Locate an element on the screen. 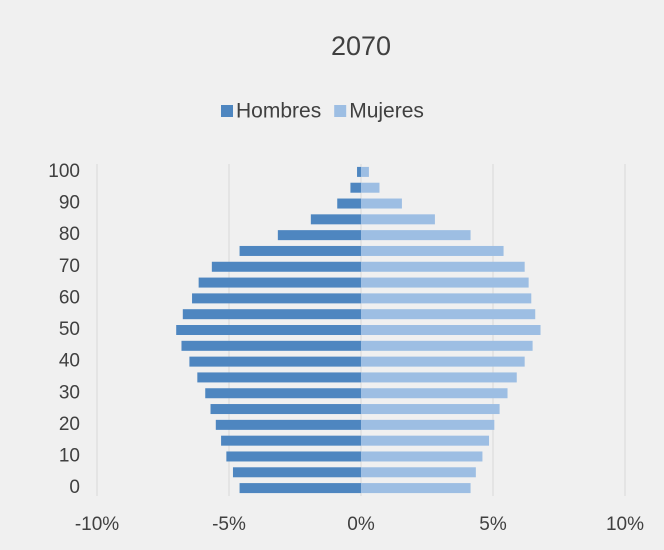 Image resolution: width=664 pixels, height=550 pixels. x-tick-label: -5% is located at coordinates (229, 524).